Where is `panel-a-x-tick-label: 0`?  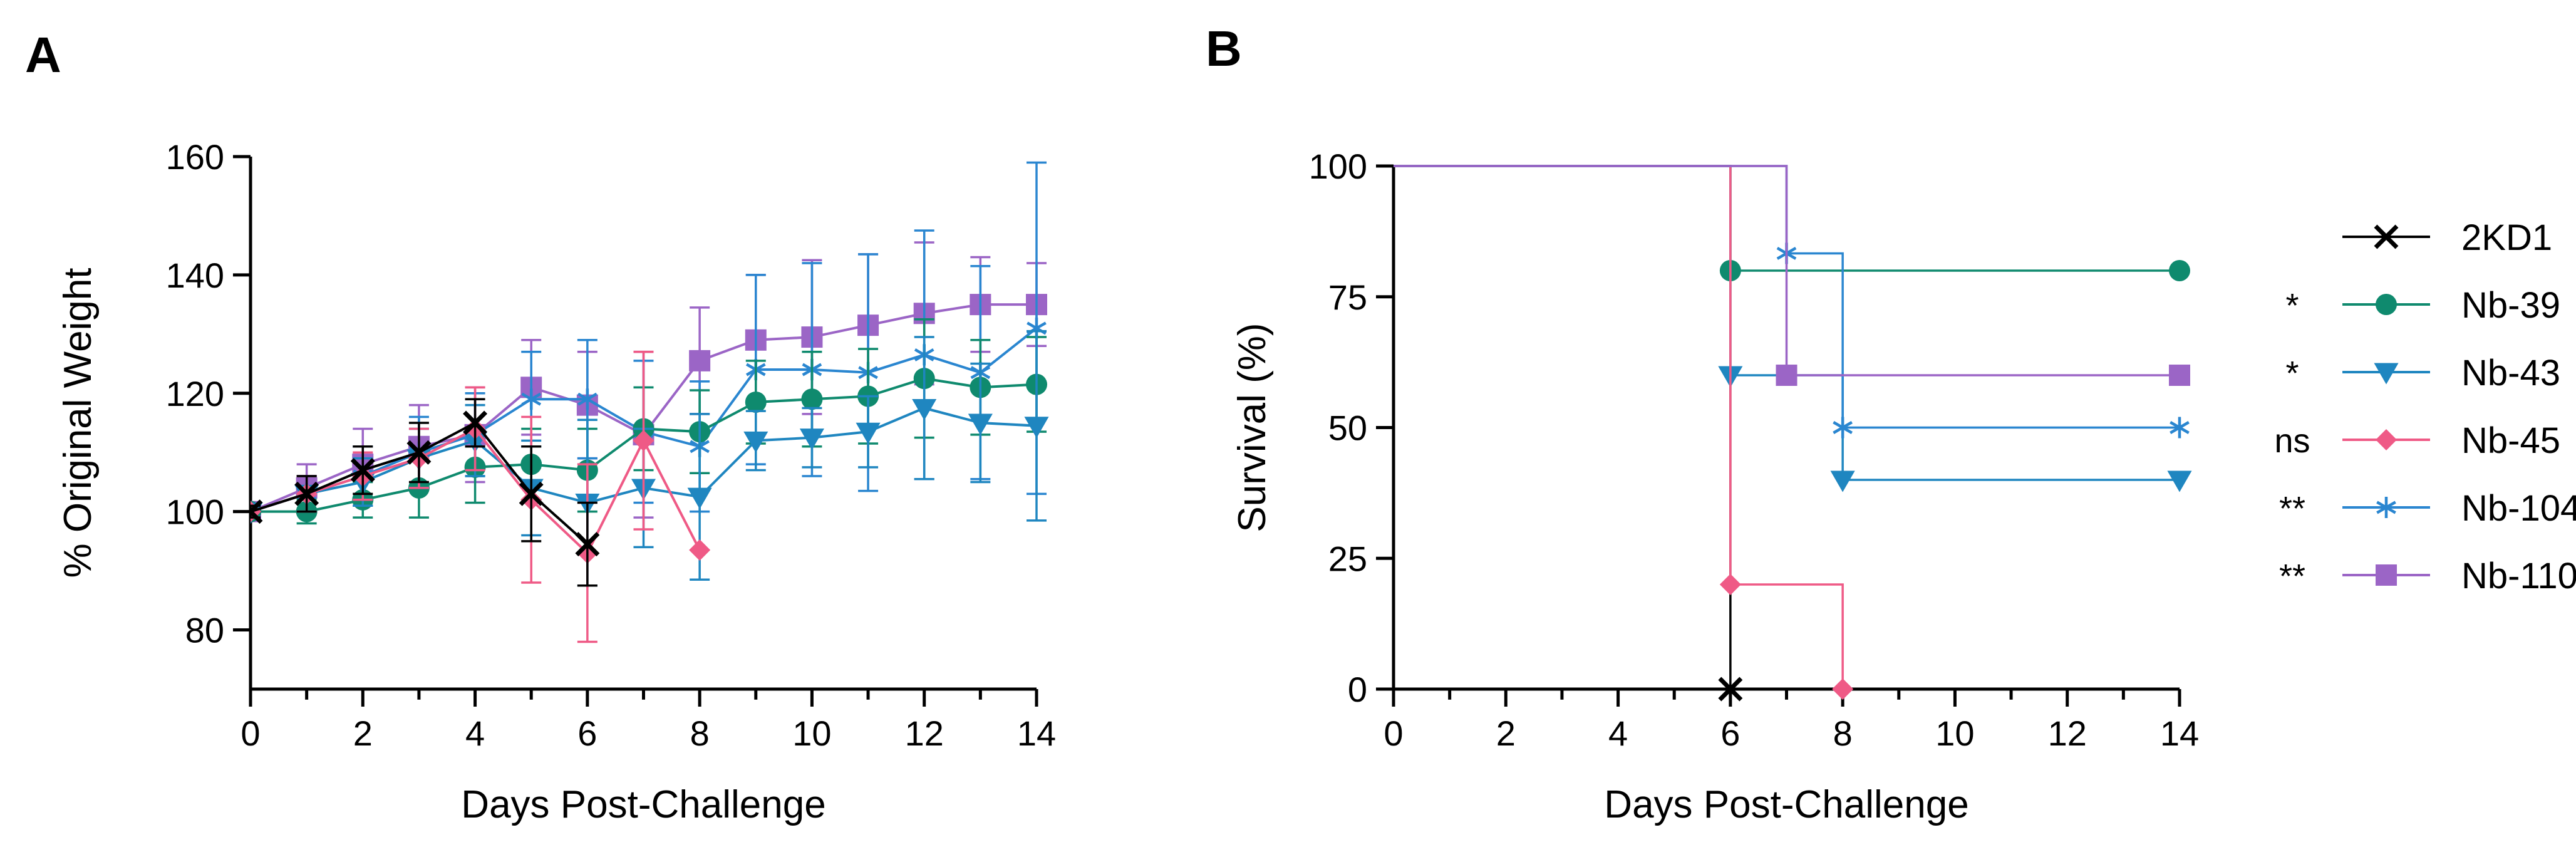
panel-a-x-tick-label: 0 is located at coordinates (250, 733).